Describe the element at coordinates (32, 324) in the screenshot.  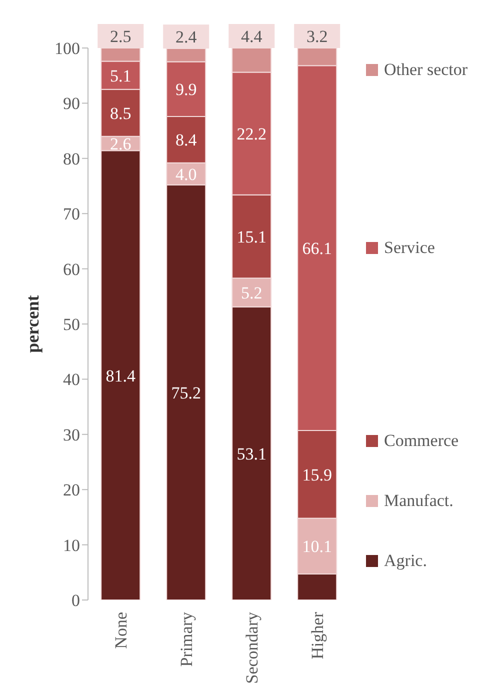
I see `y-axis-title: percent` at that location.